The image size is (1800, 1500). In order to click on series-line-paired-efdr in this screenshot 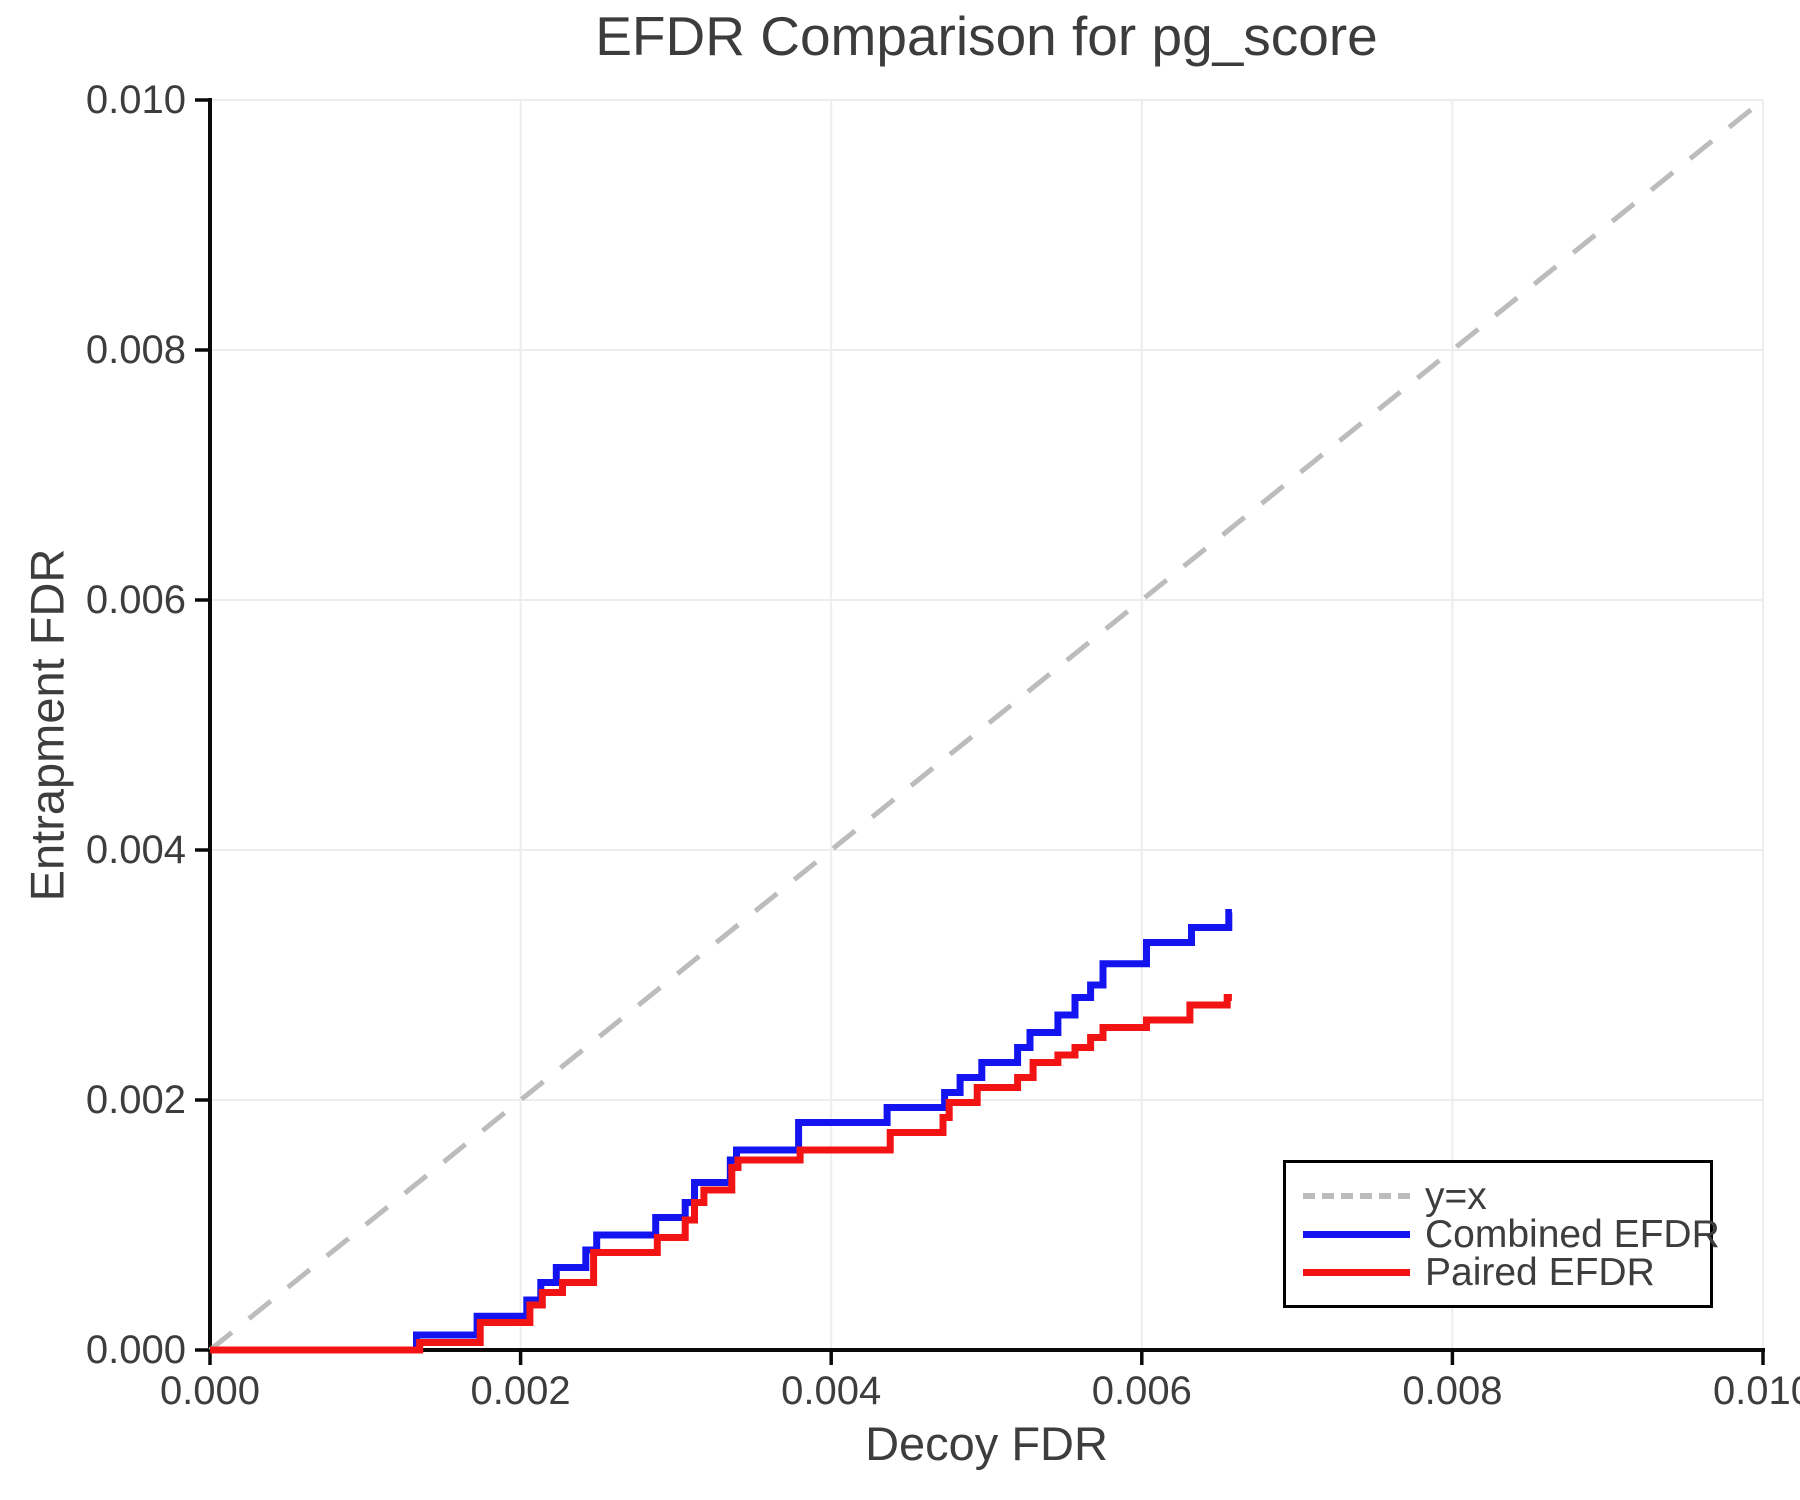, I will do `click(721, 1174)`.